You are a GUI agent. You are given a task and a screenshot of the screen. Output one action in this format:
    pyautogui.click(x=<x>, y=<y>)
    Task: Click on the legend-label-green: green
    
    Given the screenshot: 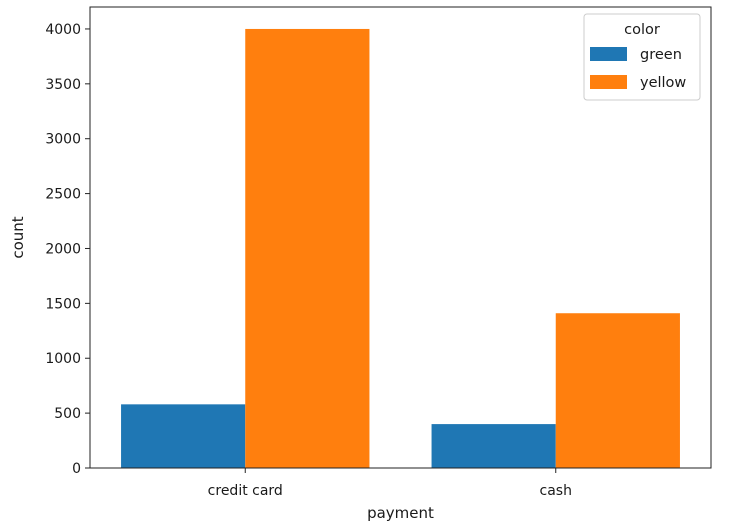 What is the action you would take?
    pyautogui.click(x=661, y=55)
    